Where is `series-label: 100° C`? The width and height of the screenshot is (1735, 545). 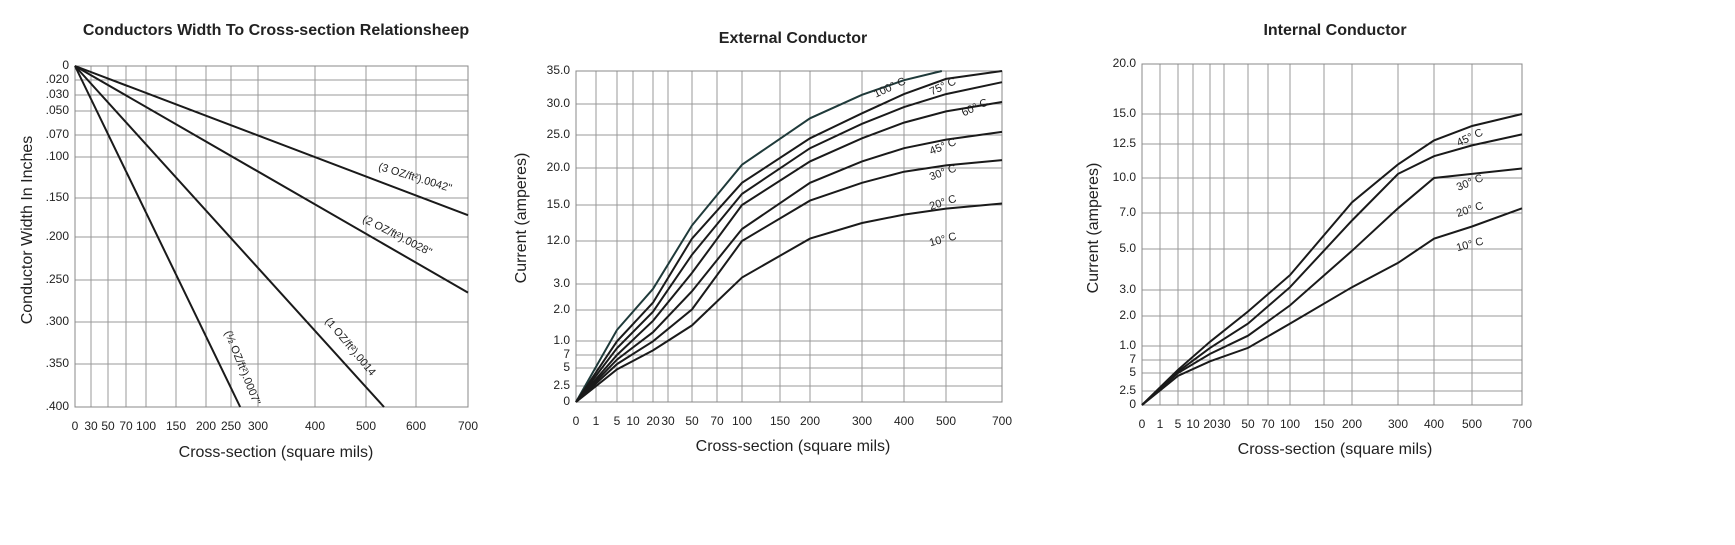
series-label: 100° C is located at coordinates (890, 87).